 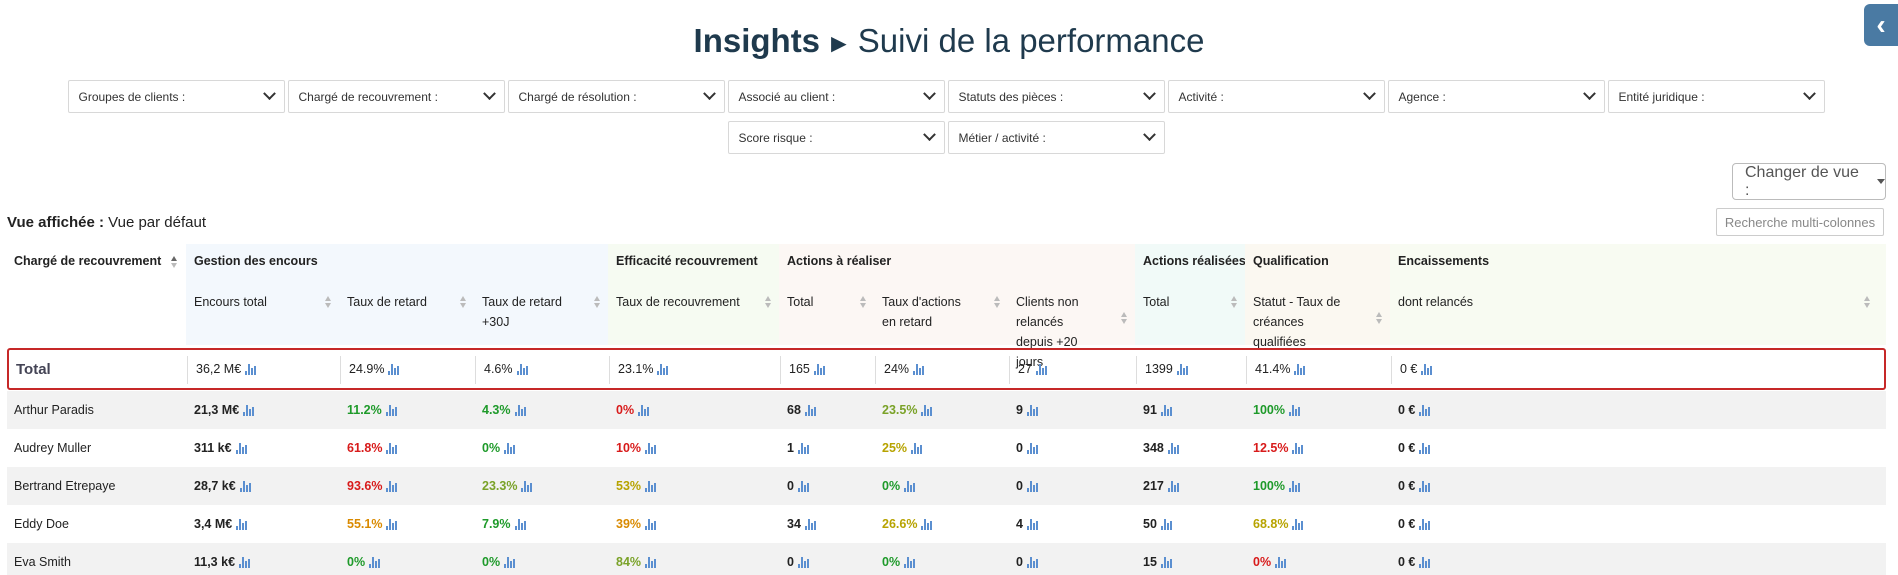 I want to click on column-header: Clients non relancés depuis +20 jours, so click(x=1047, y=332).